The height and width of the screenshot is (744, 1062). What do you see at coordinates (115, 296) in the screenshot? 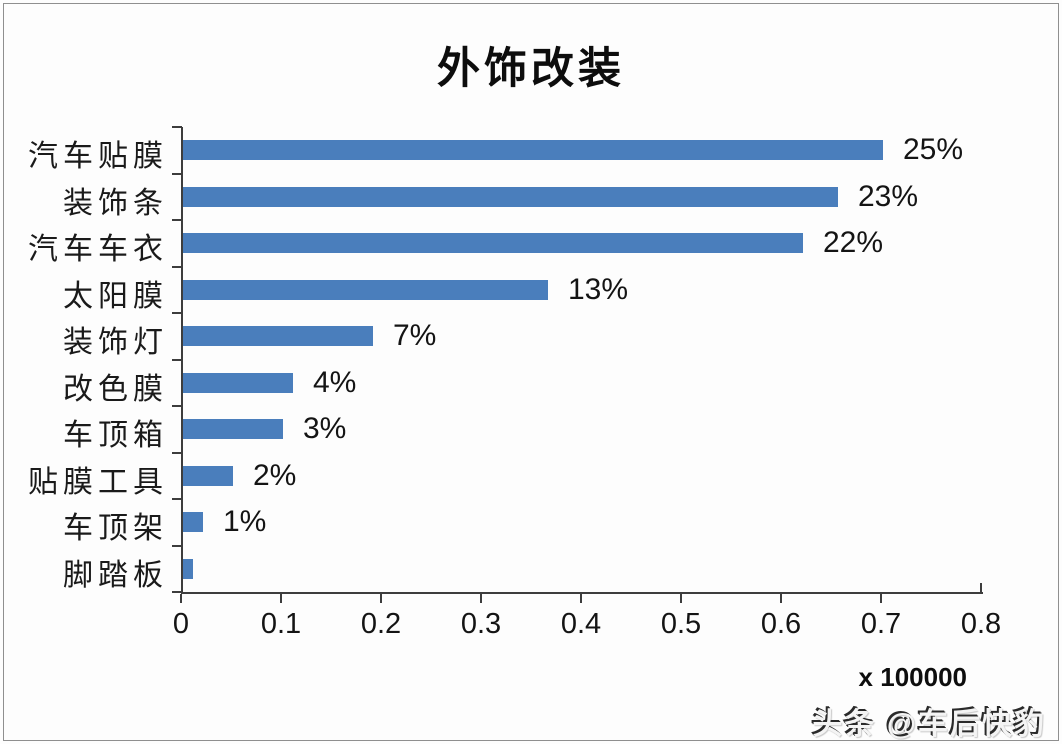
I see `category-label: 太阳膜` at bounding box center [115, 296].